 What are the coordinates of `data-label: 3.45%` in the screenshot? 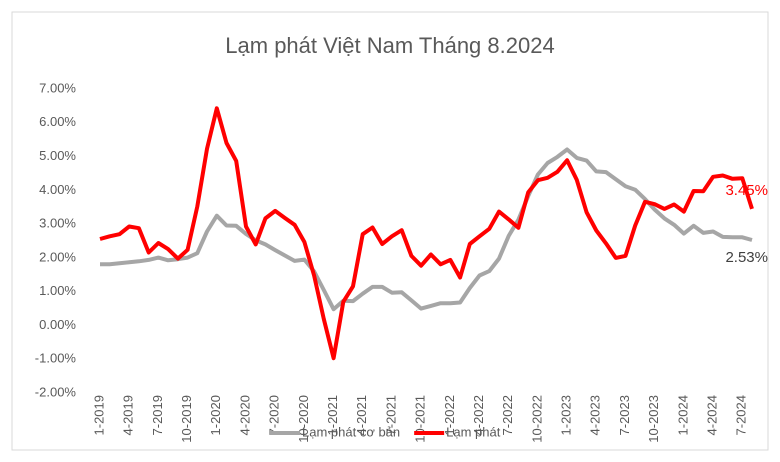 It's located at (746, 190).